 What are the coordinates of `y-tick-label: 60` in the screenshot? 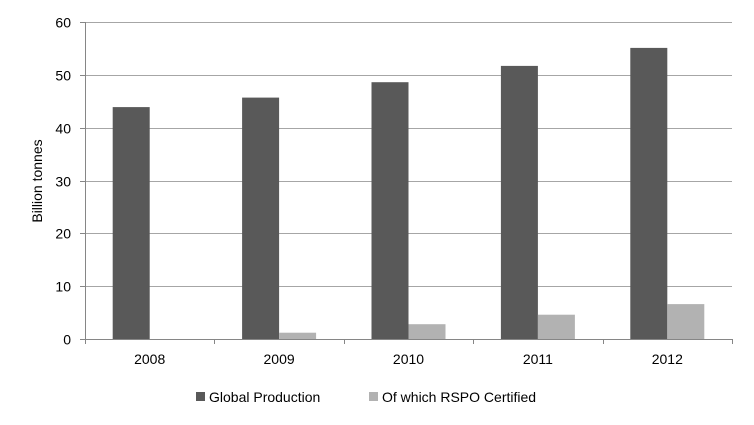 It's located at (63, 23).